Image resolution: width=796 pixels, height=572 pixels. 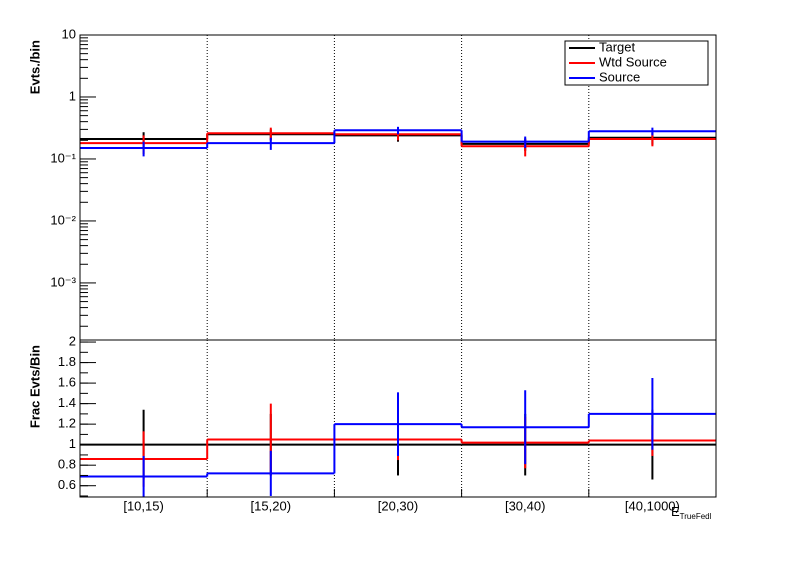 I want to click on y-tick-label: 10⁻², so click(x=63, y=219).